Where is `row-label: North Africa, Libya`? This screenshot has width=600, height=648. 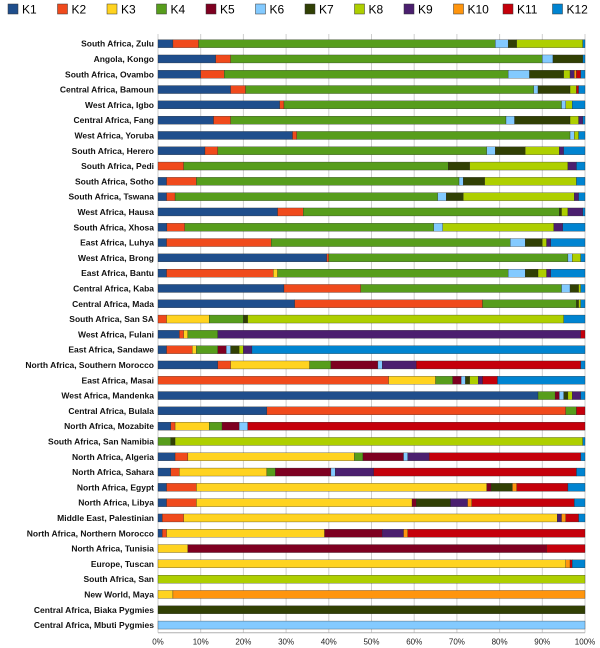 row-label: North Africa, Libya is located at coordinates (116, 503).